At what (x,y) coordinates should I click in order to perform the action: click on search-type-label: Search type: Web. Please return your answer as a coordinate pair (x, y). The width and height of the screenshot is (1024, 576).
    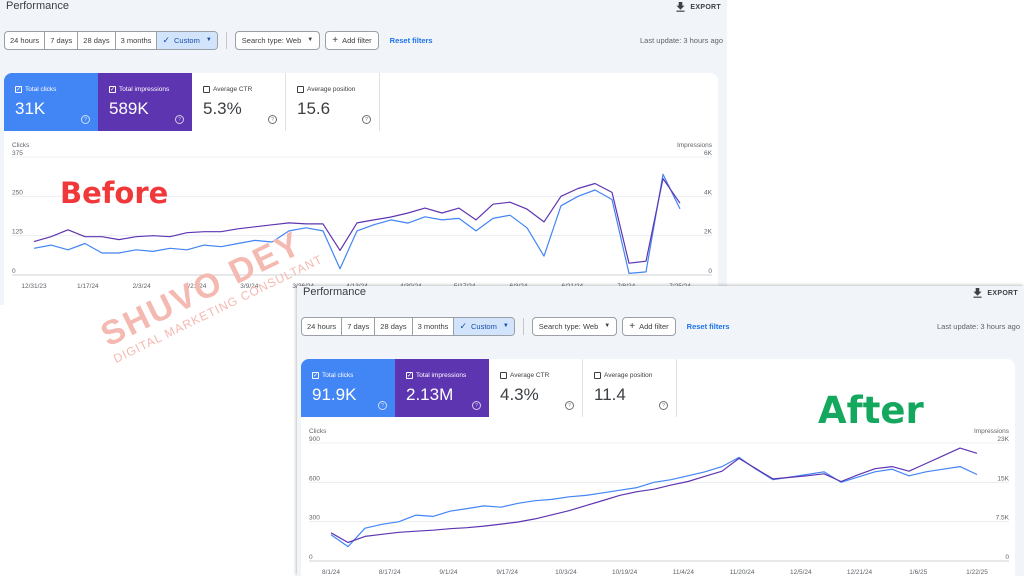
    Looking at the image, I should click on (271, 40).